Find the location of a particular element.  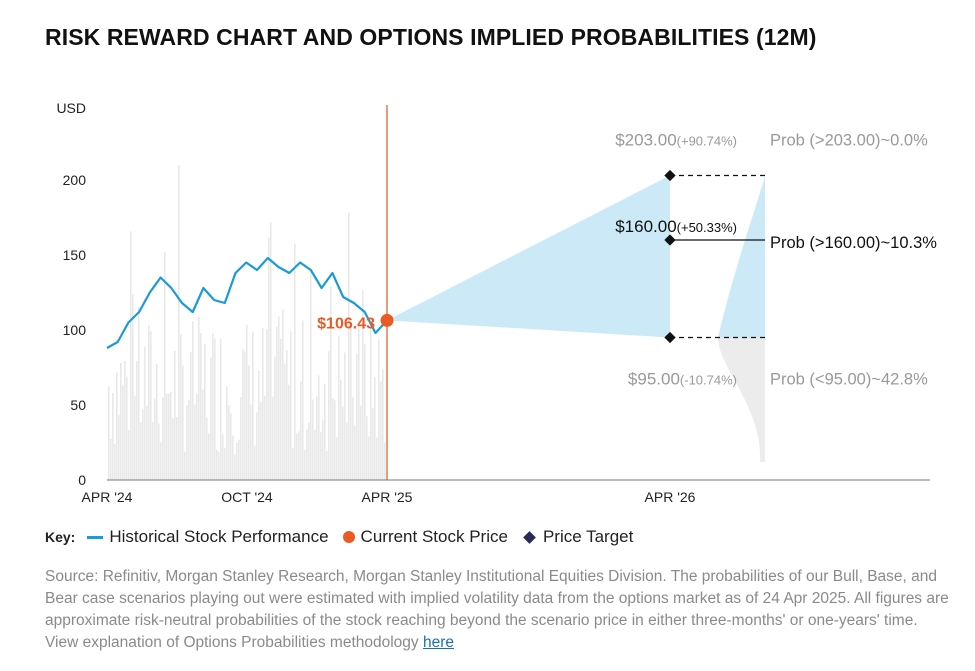

y-axis-unit: USD is located at coordinates (71, 108).